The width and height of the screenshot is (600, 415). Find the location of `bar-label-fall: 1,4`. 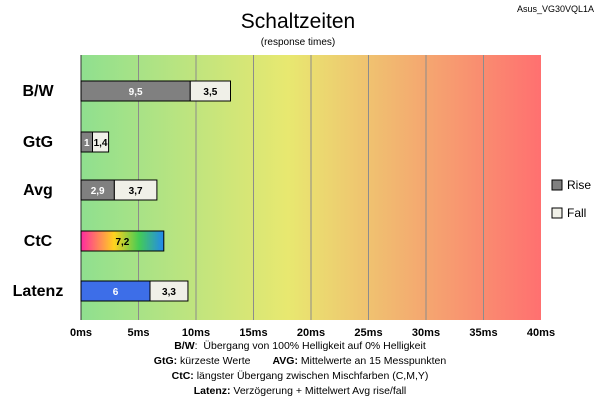

bar-label-fall: 1,4 is located at coordinates (101, 143).